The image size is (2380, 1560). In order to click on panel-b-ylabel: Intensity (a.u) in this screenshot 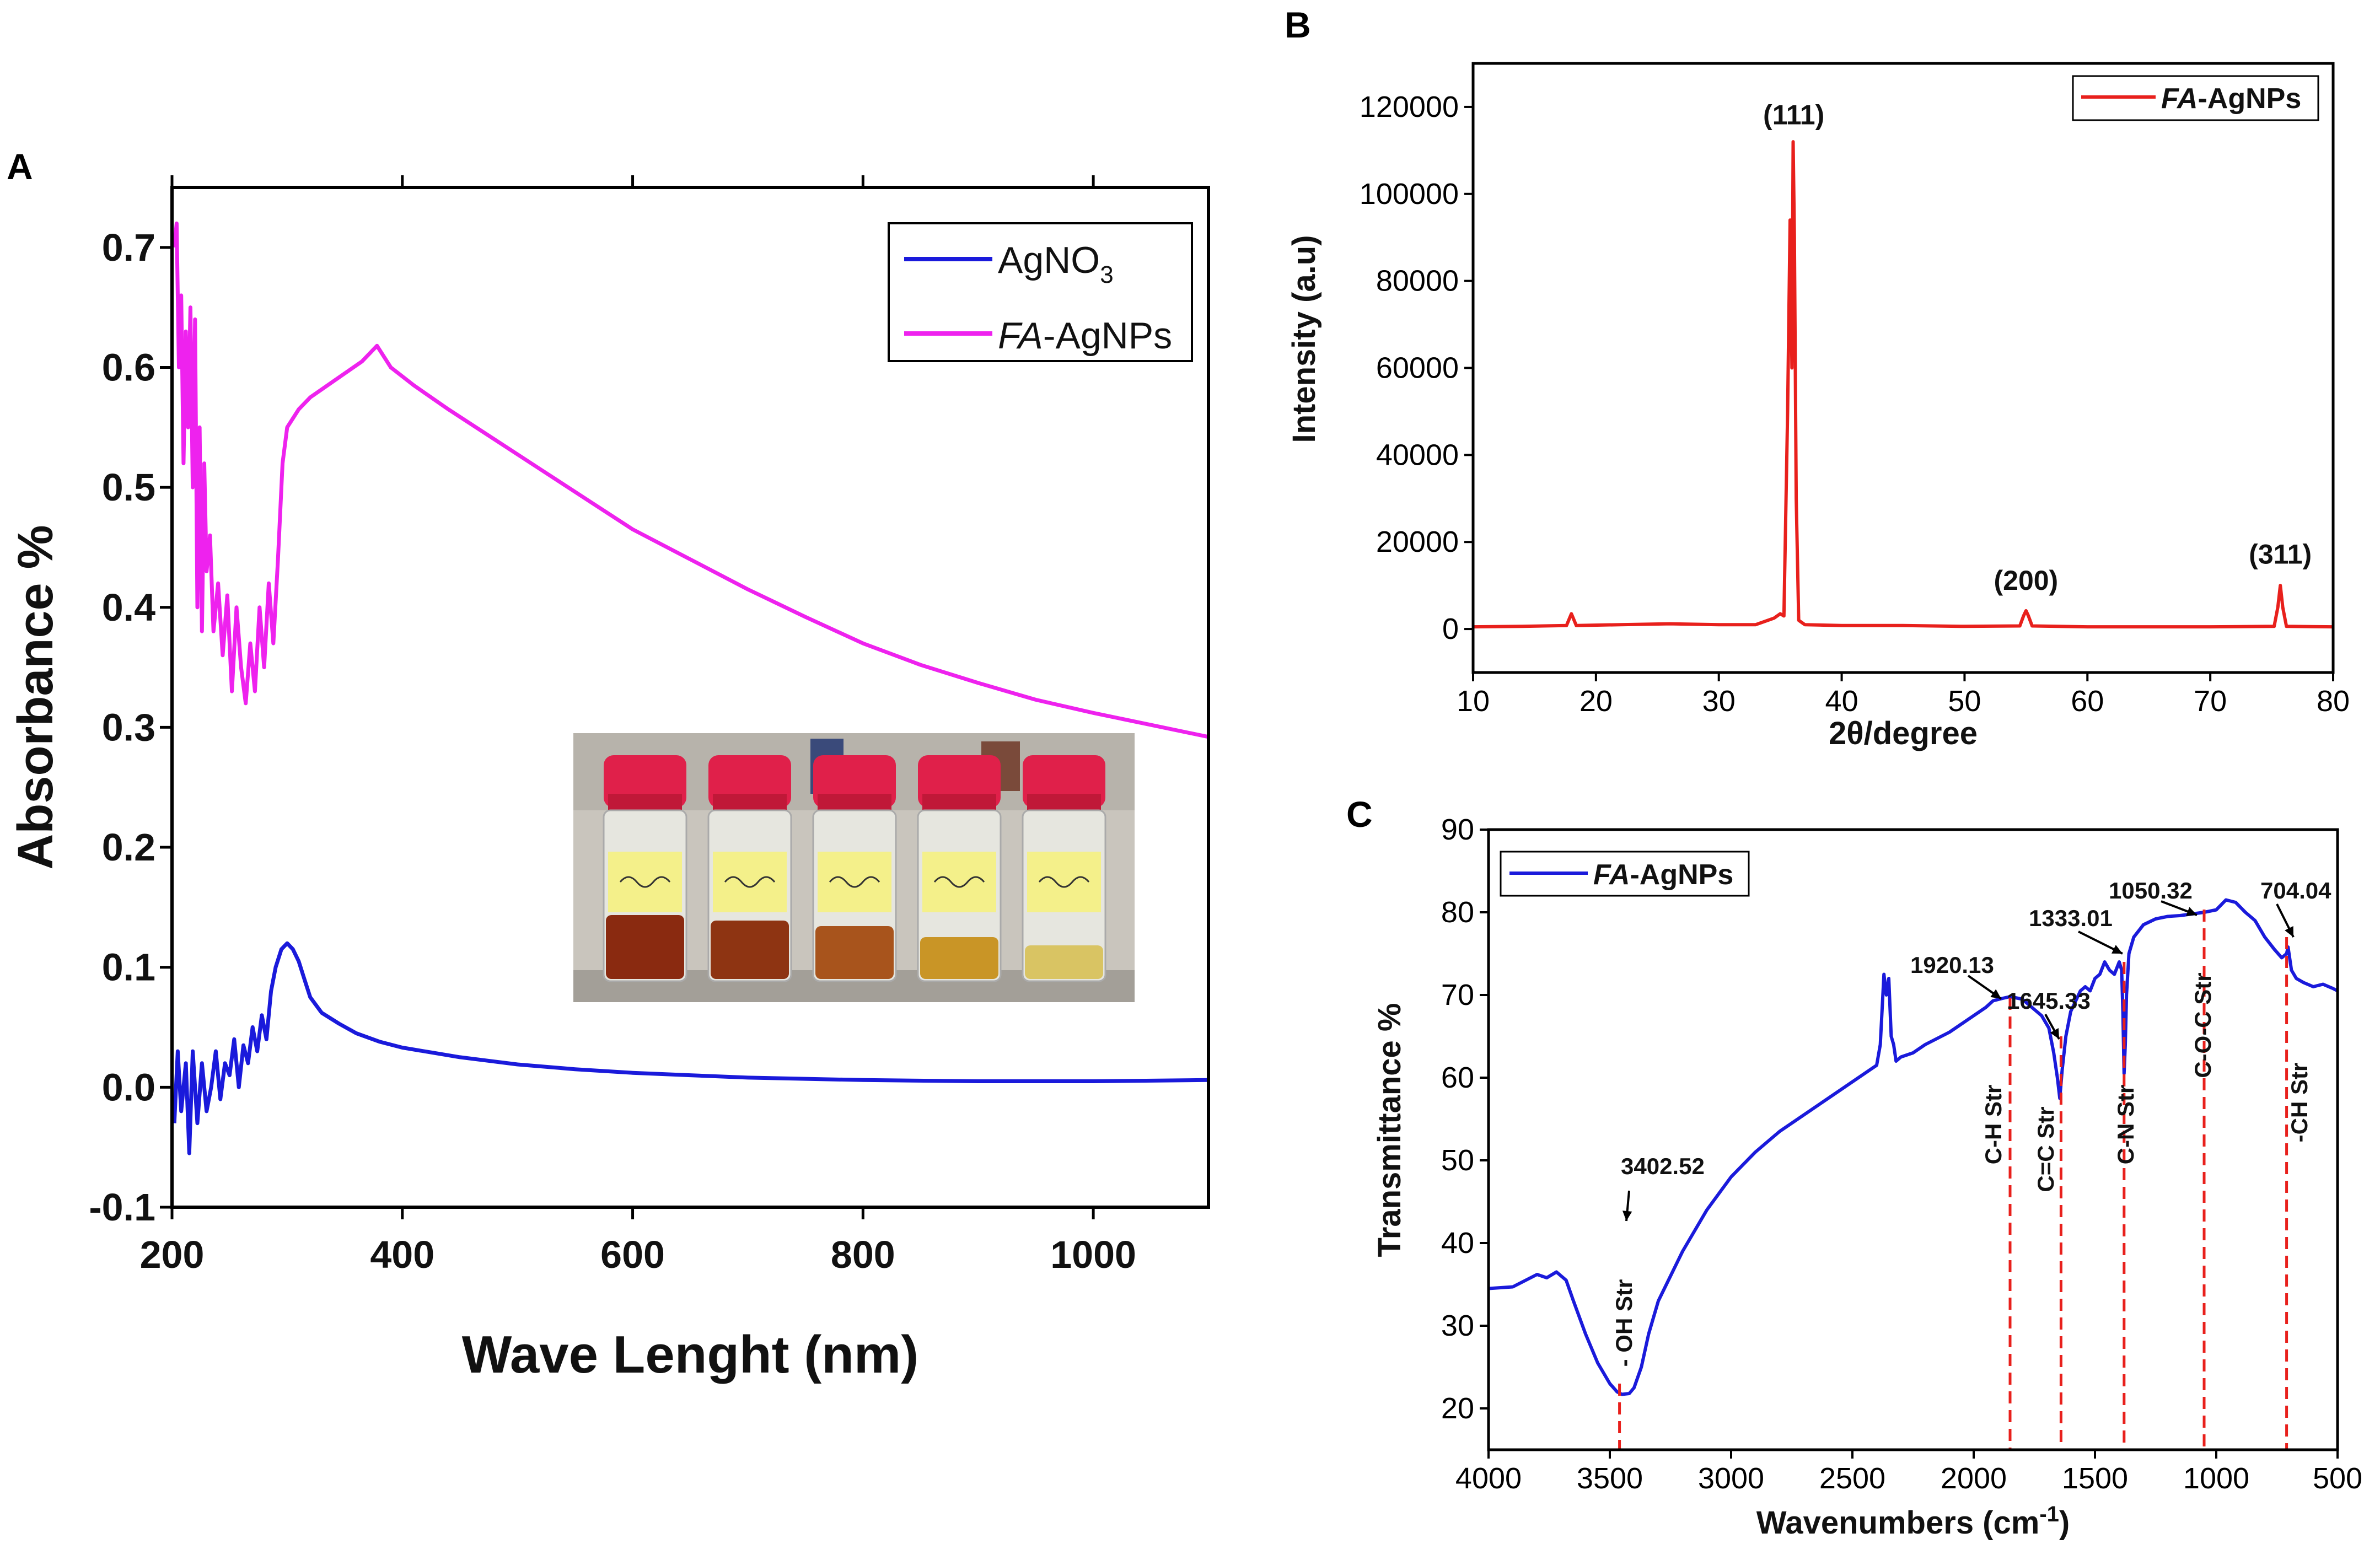, I will do `click(1304, 339)`.